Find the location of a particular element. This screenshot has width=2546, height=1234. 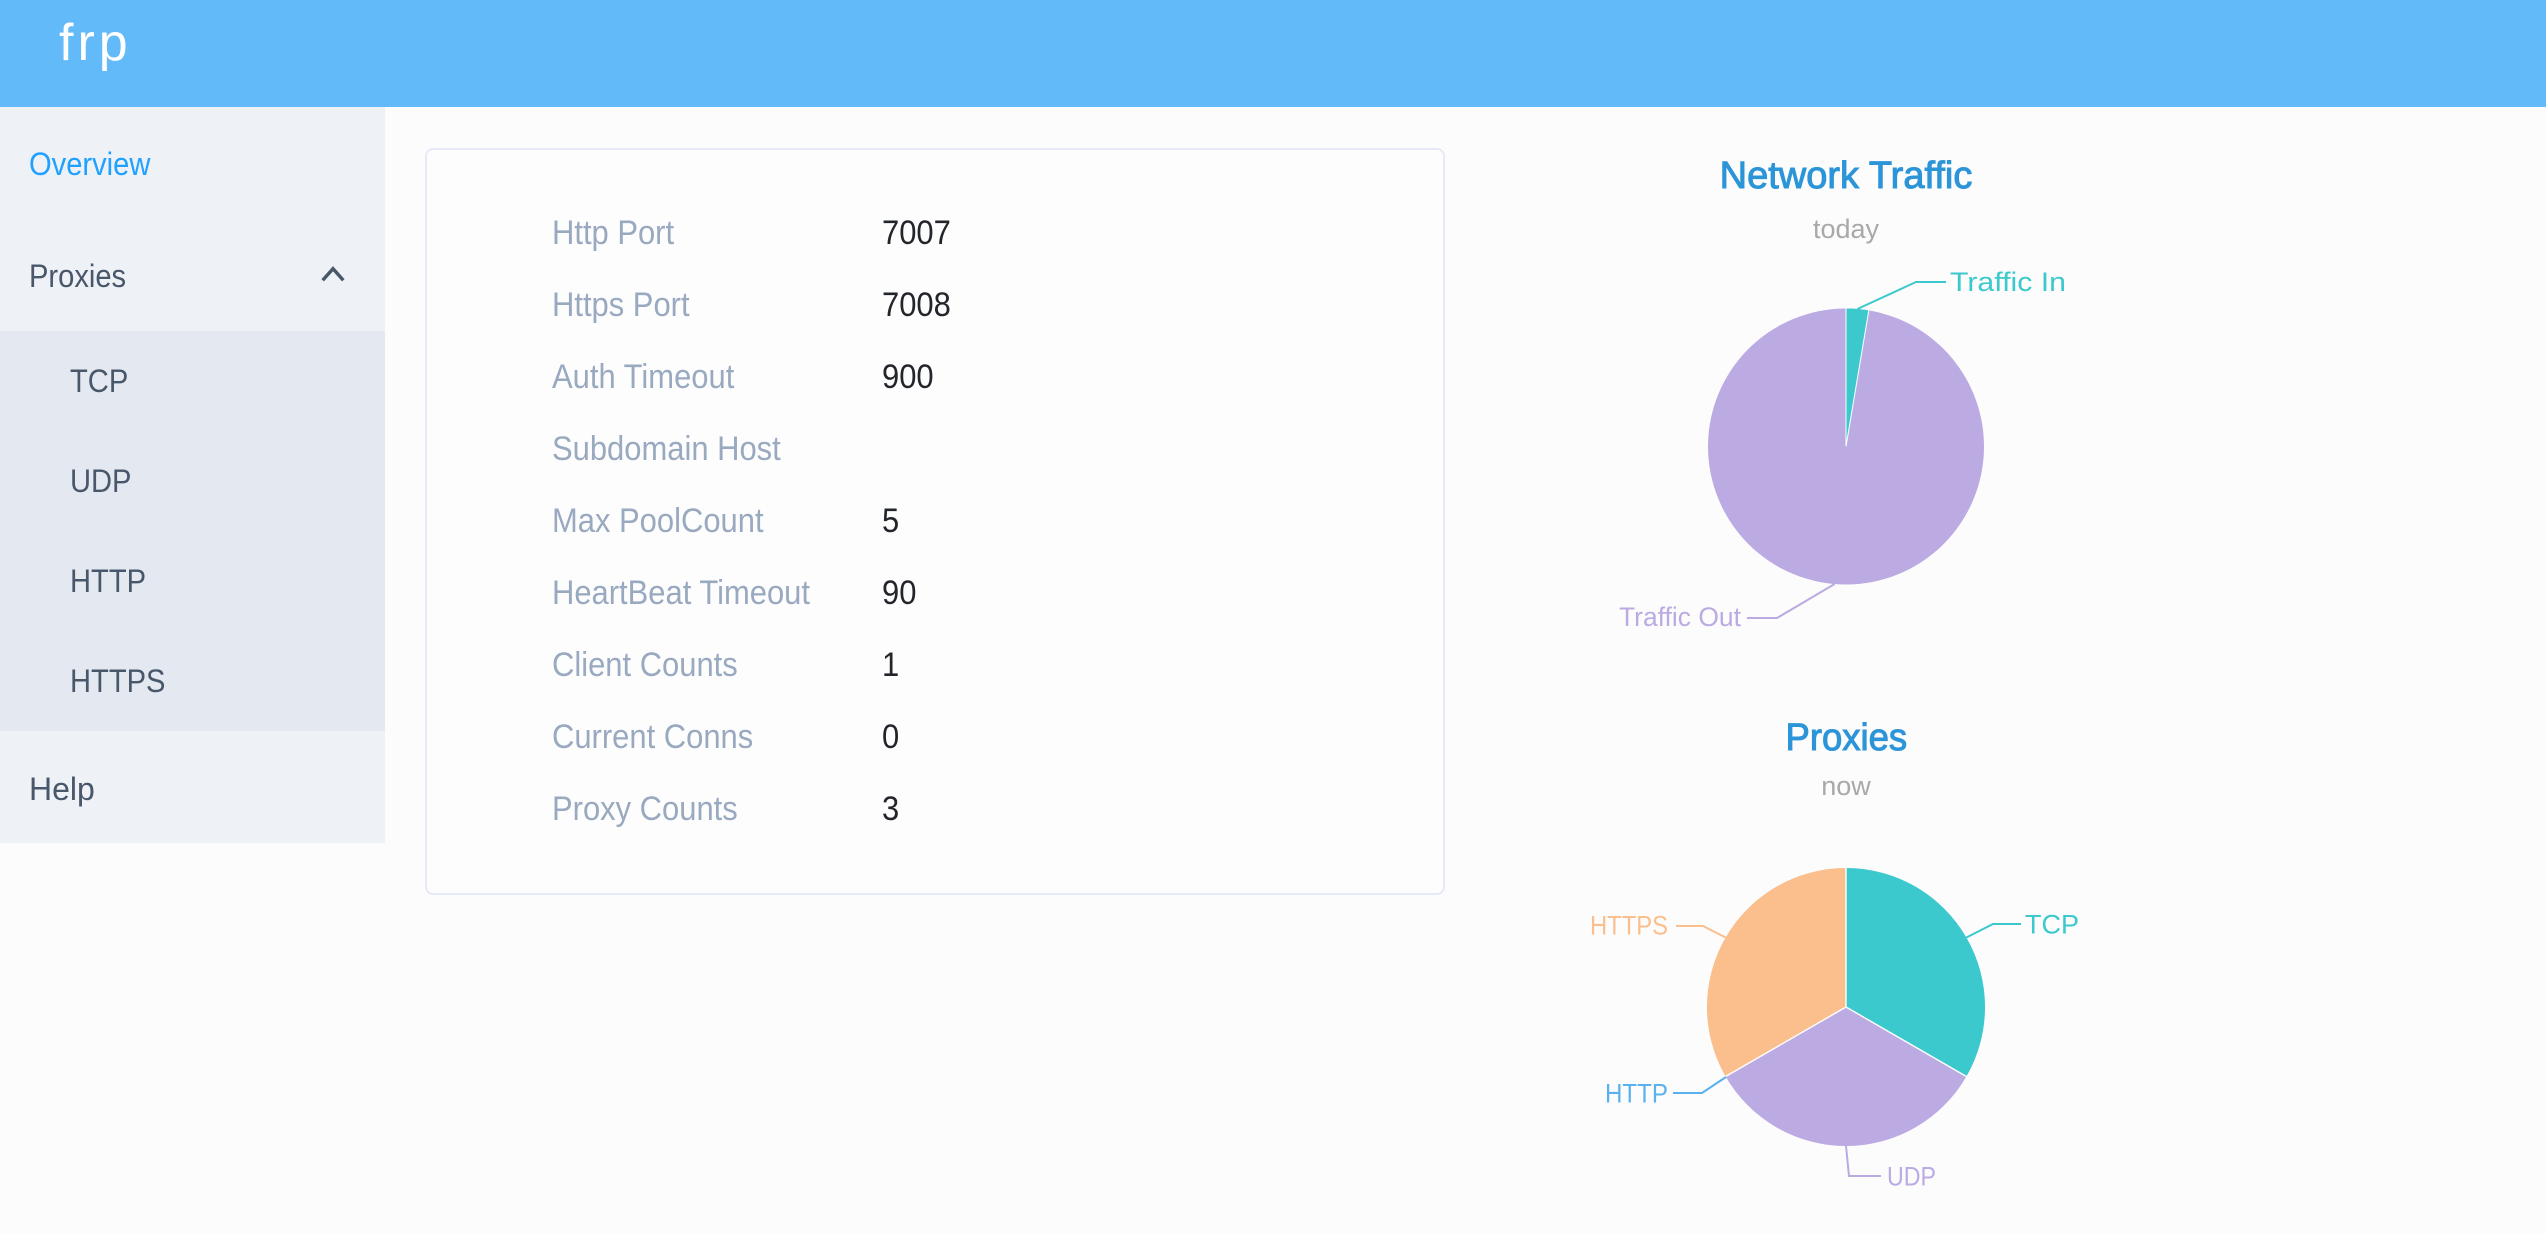

svg-text: HTTP is located at coordinates (1636, 1094).